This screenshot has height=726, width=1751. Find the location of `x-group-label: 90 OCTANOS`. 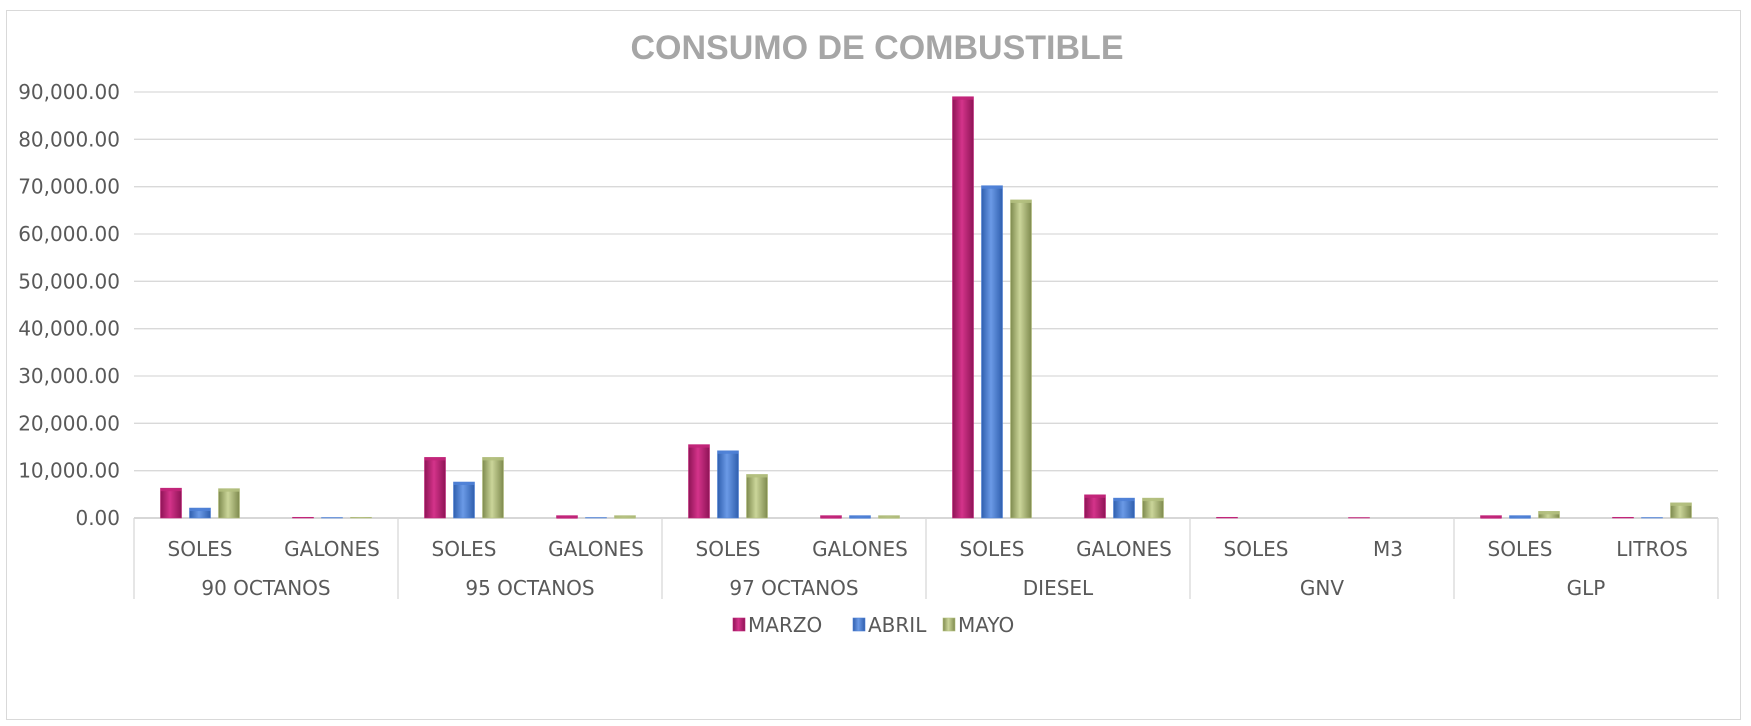

x-group-label: 90 OCTANOS is located at coordinates (265, 588).